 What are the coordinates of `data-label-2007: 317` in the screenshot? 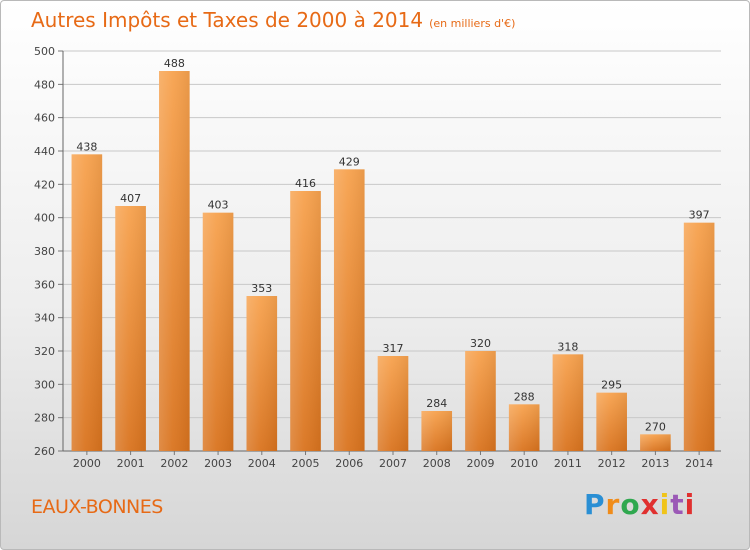 It's located at (393, 348).